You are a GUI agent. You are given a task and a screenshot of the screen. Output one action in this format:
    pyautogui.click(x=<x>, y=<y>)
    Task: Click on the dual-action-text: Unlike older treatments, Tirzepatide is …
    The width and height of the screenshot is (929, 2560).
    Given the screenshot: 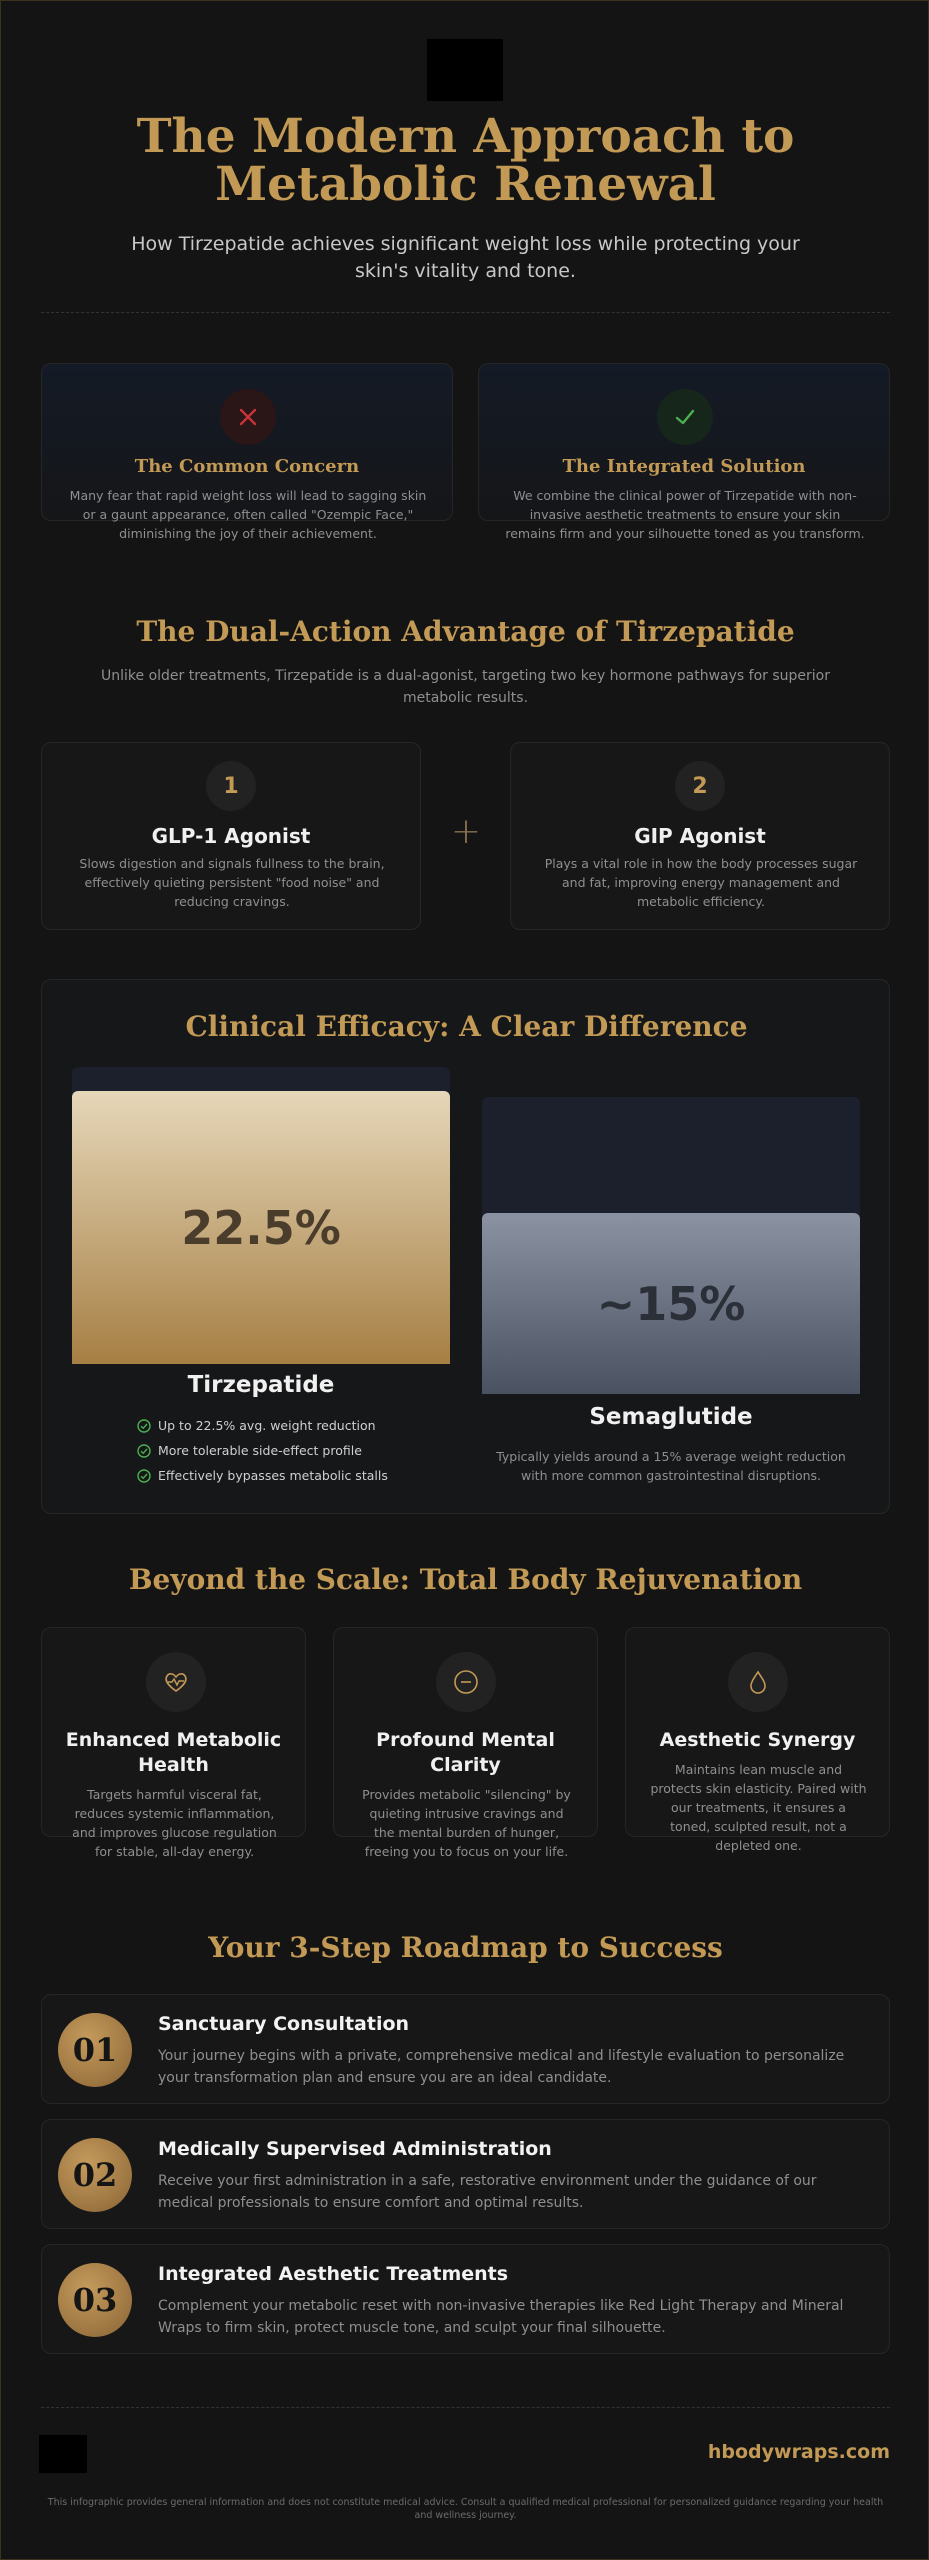 What is the action you would take?
    pyautogui.click(x=465, y=687)
    